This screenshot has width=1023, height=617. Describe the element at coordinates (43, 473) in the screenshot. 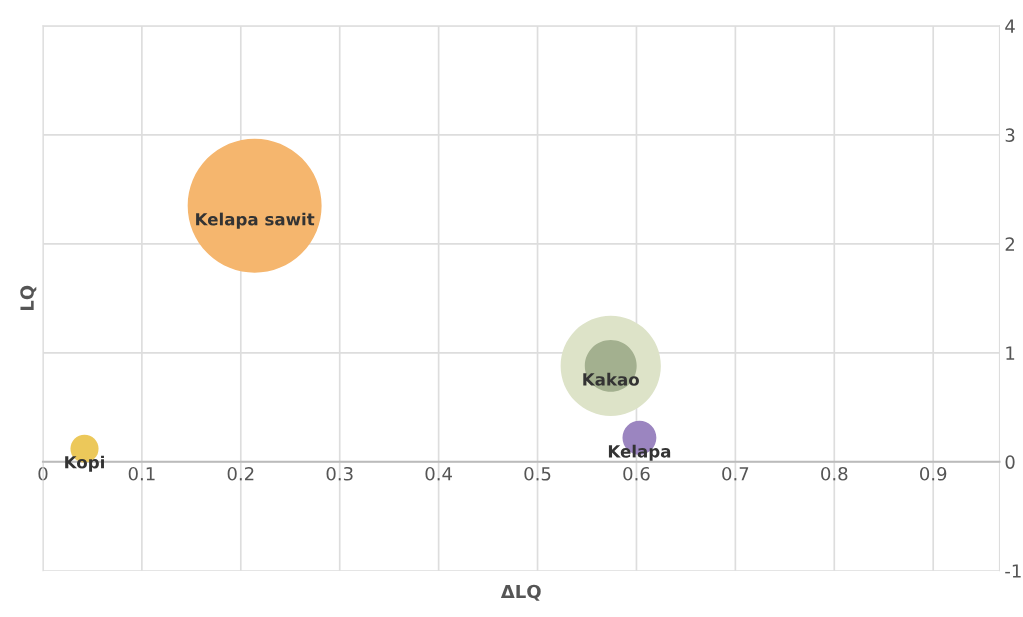

I see `x-tick-label: 0` at that location.